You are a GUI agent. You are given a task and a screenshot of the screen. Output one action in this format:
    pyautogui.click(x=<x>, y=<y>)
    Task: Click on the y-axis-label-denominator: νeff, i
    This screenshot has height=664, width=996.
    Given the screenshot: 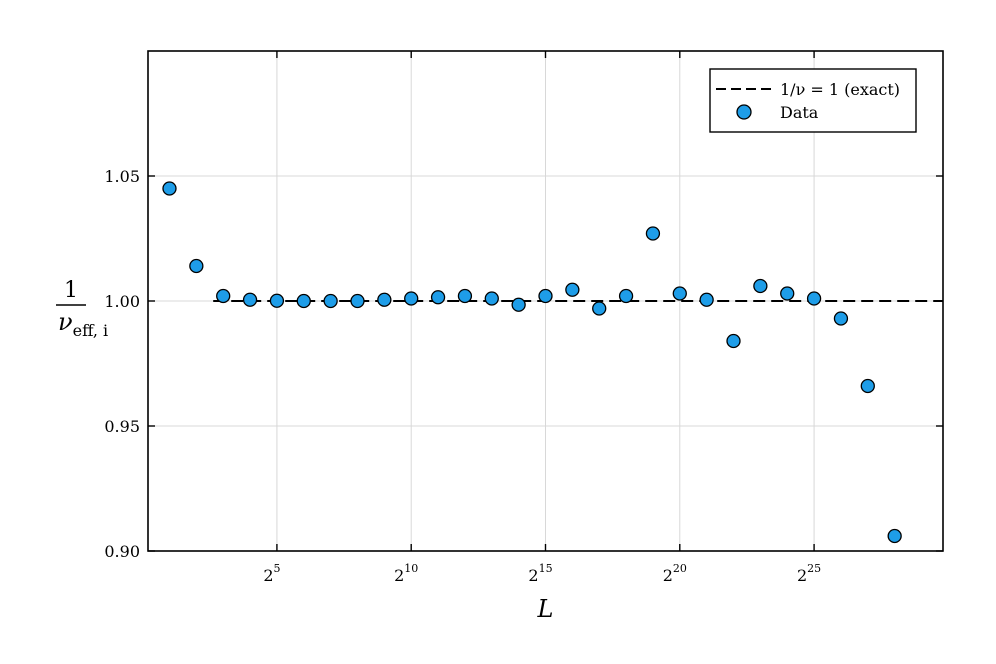 What is the action you would take?
    pyautogui.click(x=83, y=324)
    